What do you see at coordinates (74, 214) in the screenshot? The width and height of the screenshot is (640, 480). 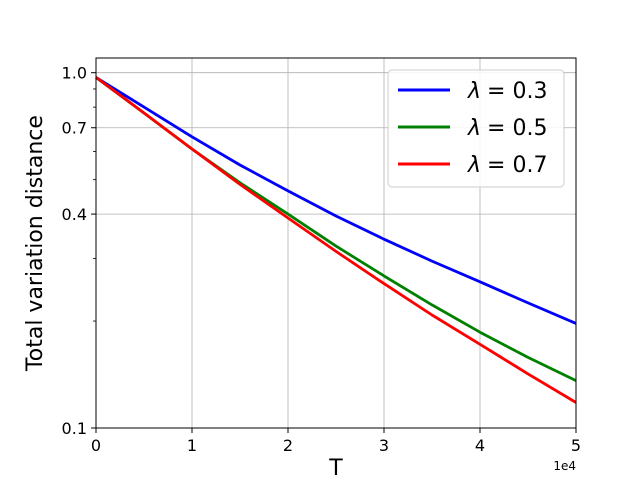 I see `y-tick-label: 0.4` at bounding box center [74, 214].